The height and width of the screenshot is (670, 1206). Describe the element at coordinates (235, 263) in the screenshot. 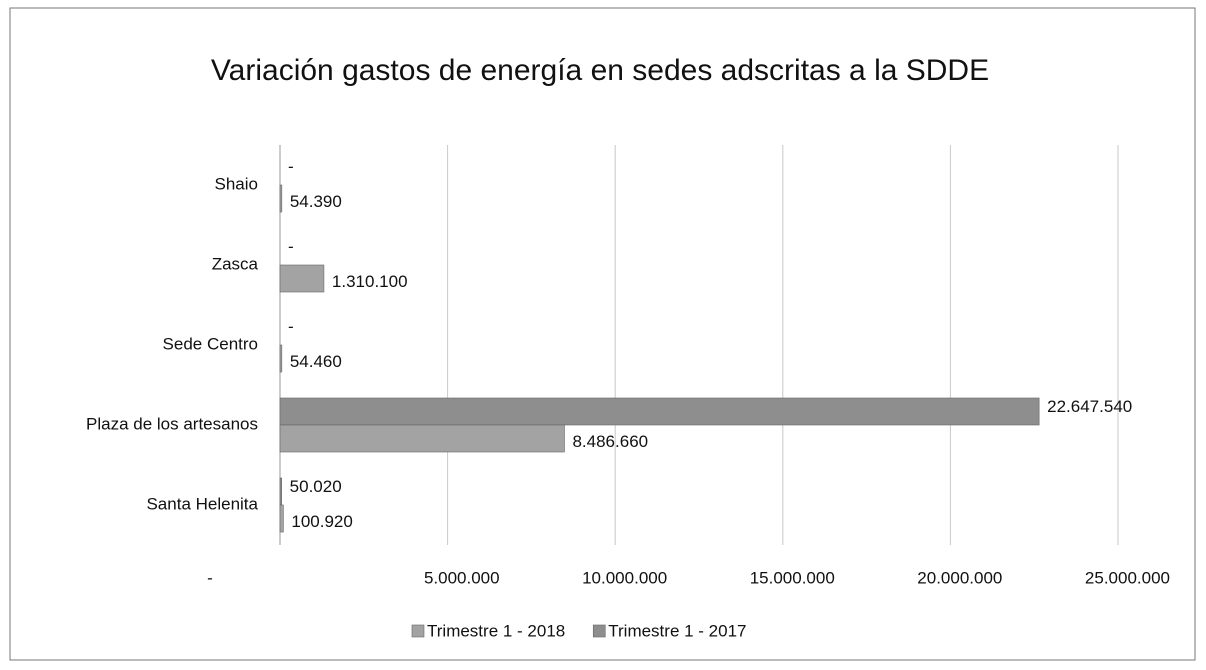

I see `y-tick-label: Zasca` at that location.